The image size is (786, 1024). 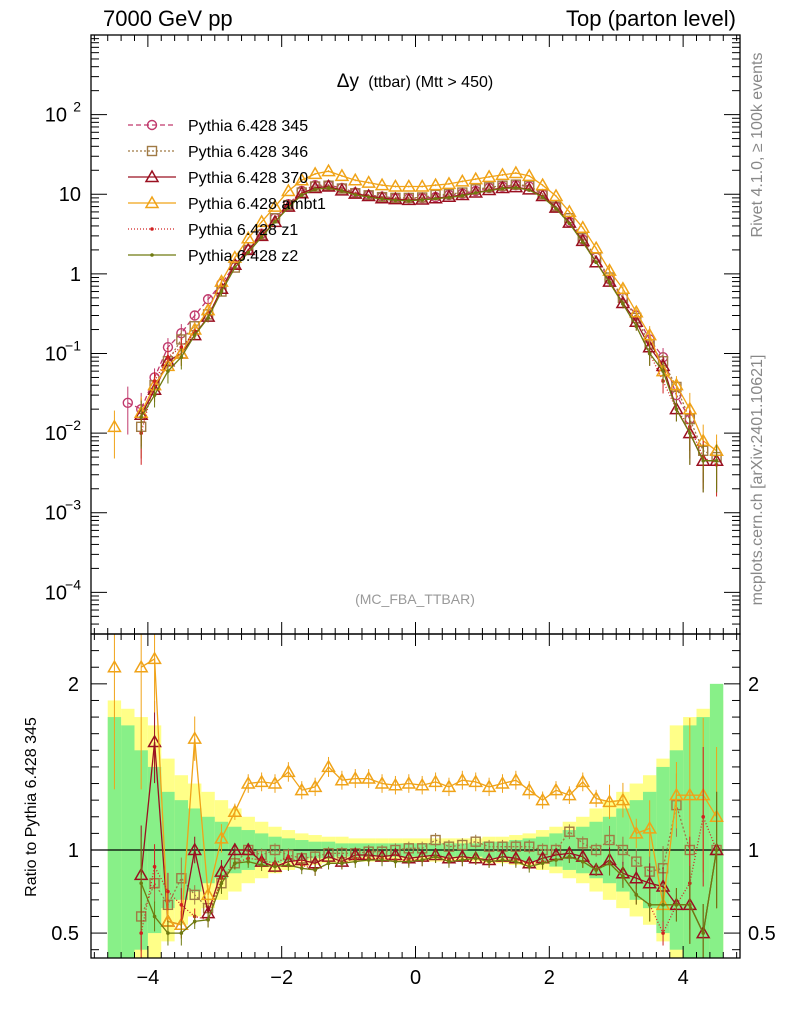 What do you see at coordinates (415, 978) in the screenshot?
I see `x-tick-label: 0` at bounding box center [415, 978].